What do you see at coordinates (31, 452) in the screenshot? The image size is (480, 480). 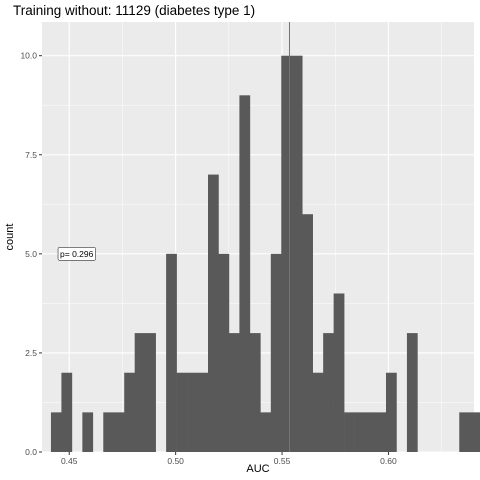 I see `y-tick-label: 0.0` at bounding box center [31, 452].